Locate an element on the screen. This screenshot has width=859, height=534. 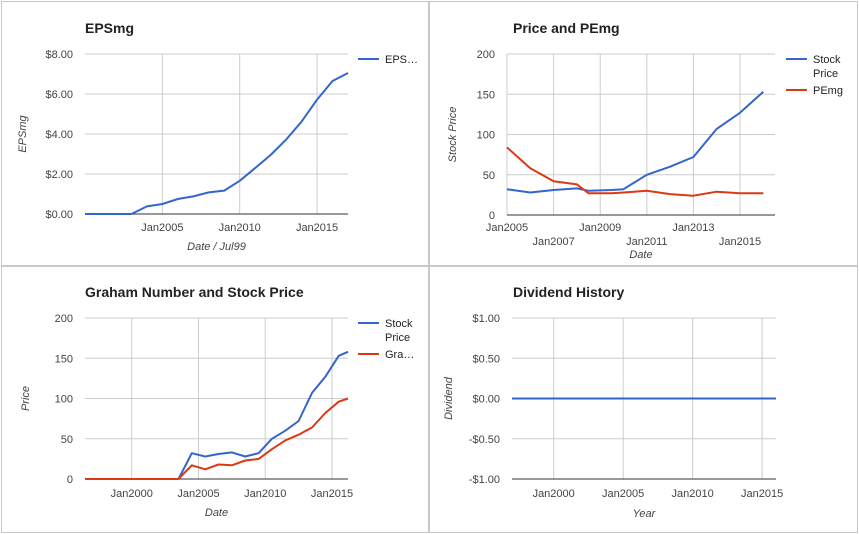
y-tick-label: -$1.00 is located at coordinates (484, 480).